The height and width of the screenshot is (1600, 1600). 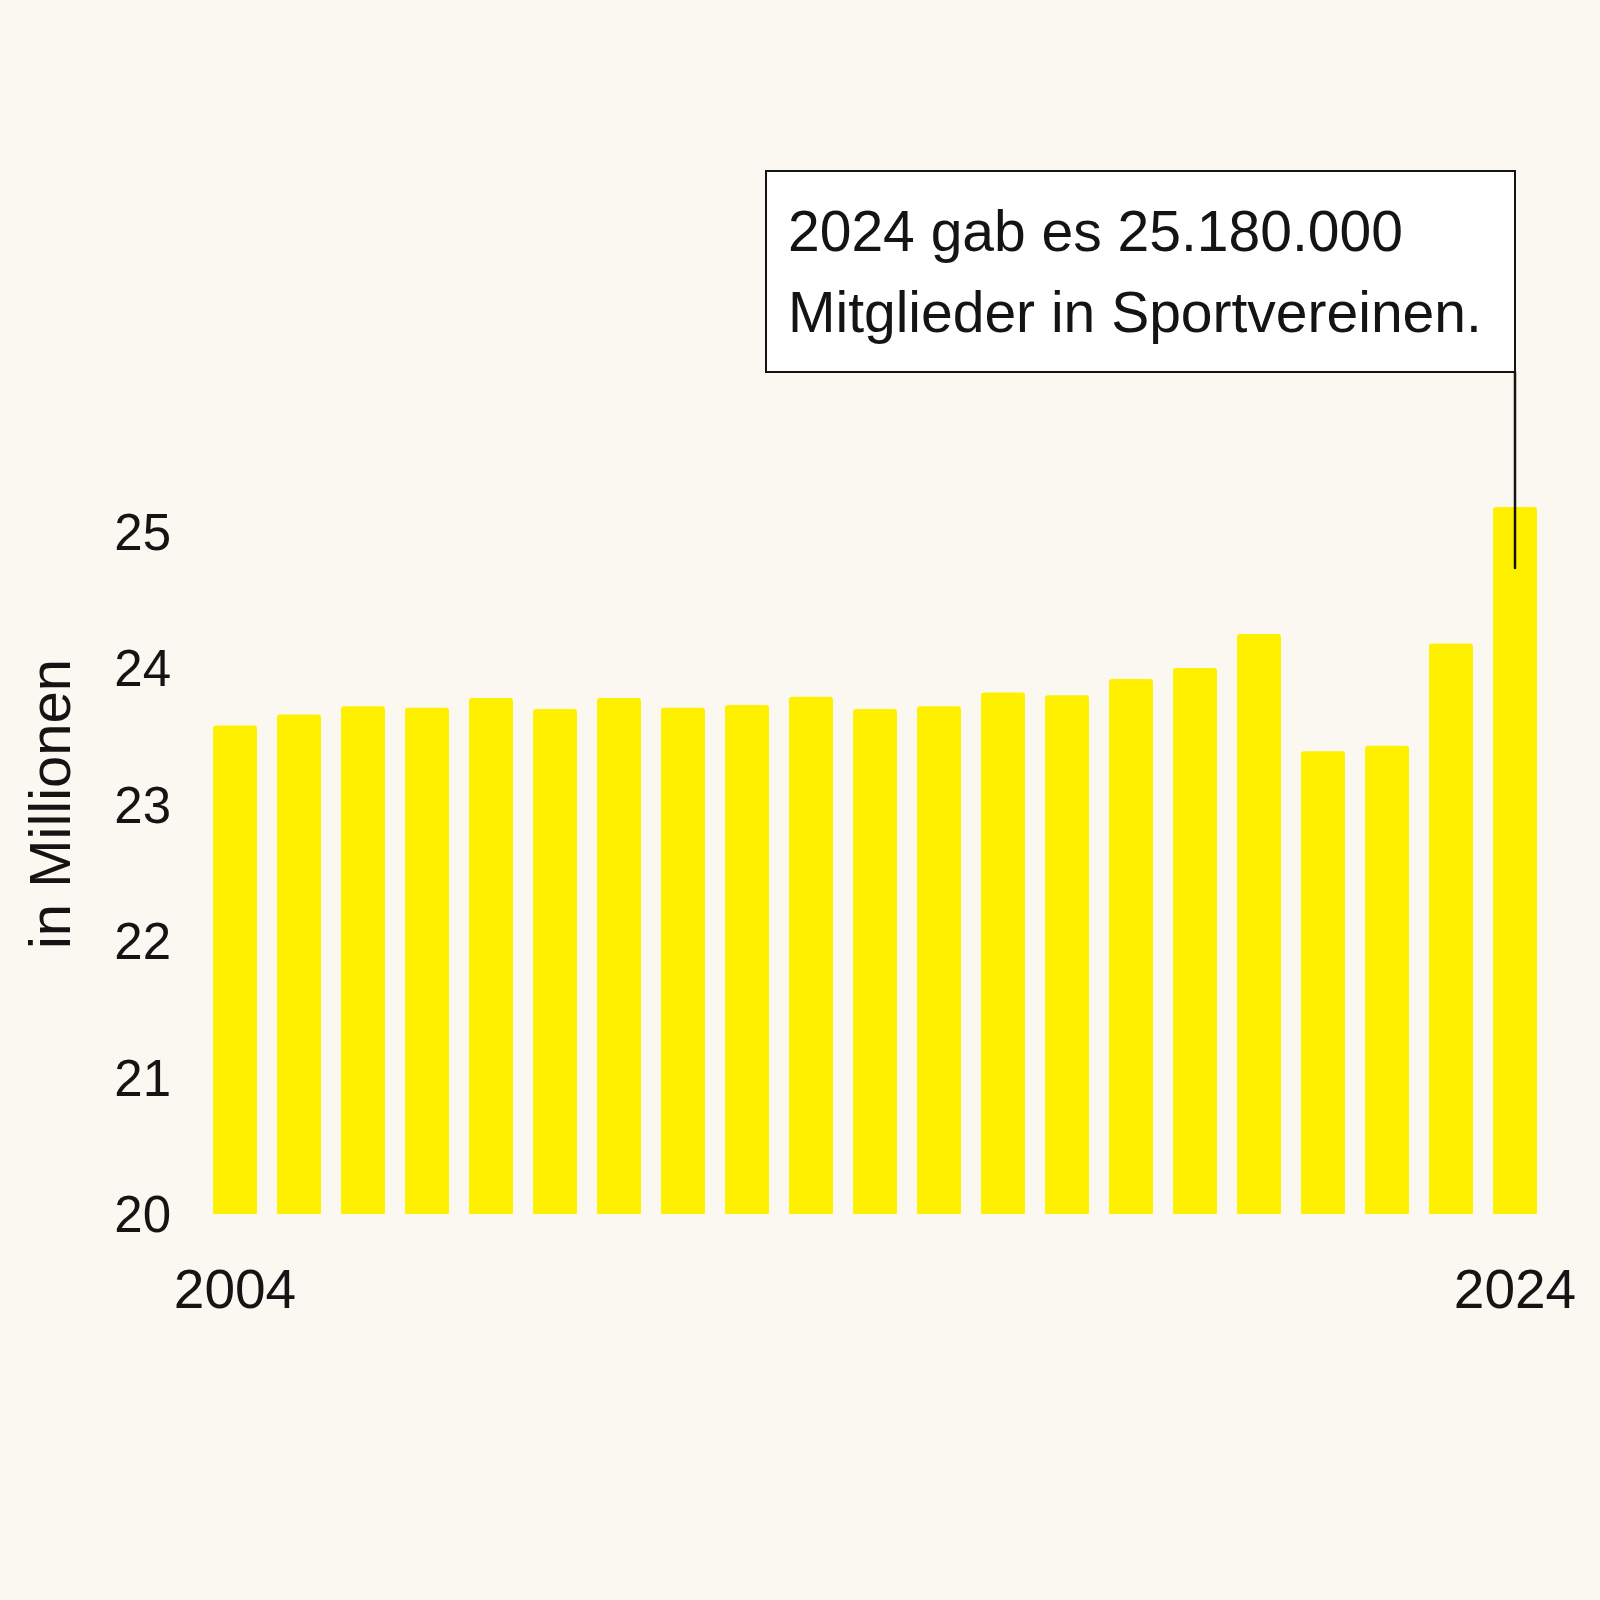 I want to click on x-tick-label: 2024, so click(x=1515, y=1289).